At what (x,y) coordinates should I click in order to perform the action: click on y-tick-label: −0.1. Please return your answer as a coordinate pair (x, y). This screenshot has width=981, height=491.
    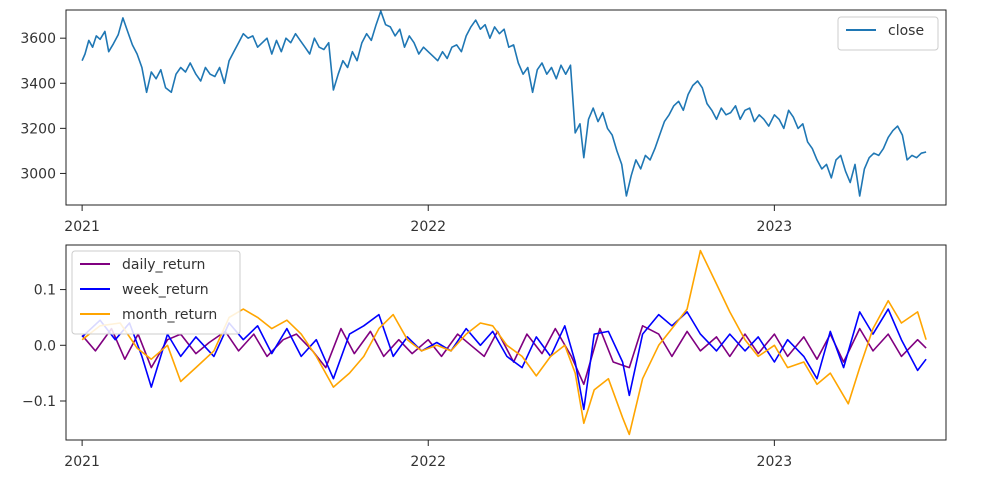
    Looking at the image, I should click on (39, 402).